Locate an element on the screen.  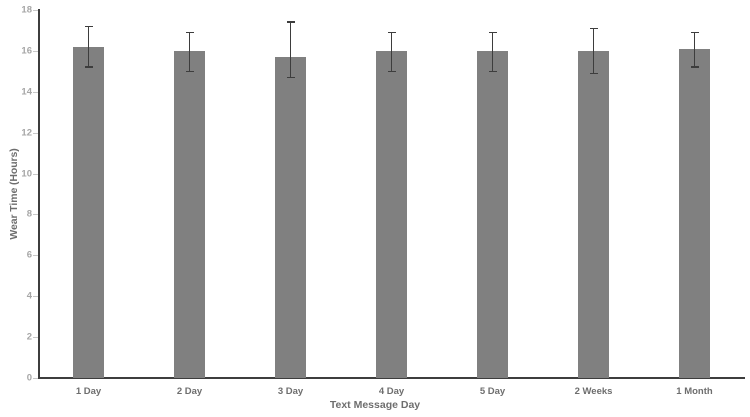
y-tick-label: 8 is located at coordinates (29, 214).